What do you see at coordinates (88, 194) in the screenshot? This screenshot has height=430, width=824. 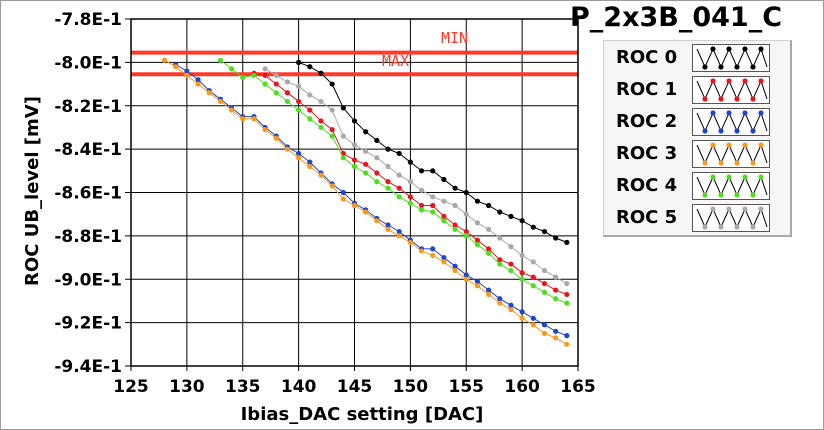 I see `y-tick-label: -8.6E-1` at bounding box center [88, 194].